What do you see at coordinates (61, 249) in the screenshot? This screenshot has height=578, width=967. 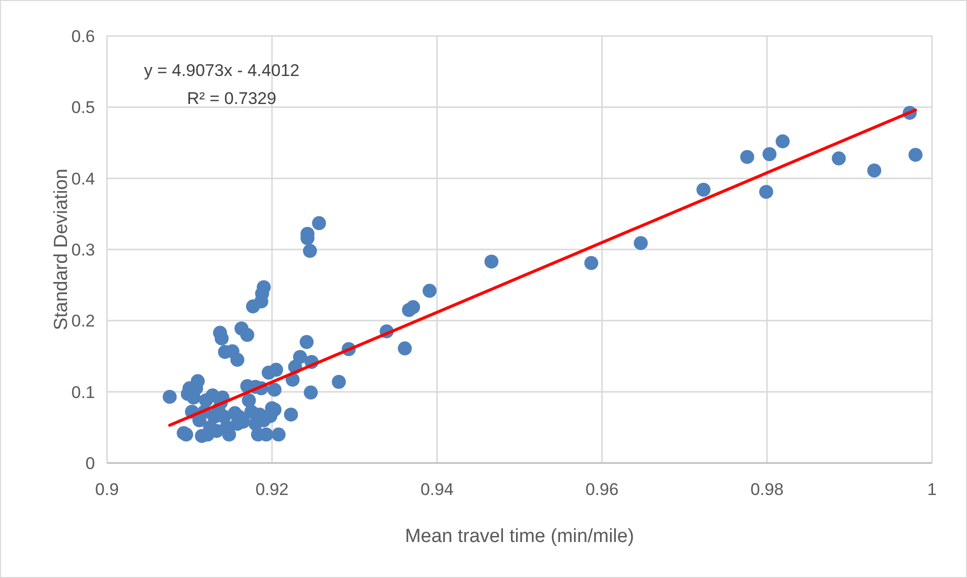 I see `y-axis-title: Standard Deviation` at bounding box center [61, 249].